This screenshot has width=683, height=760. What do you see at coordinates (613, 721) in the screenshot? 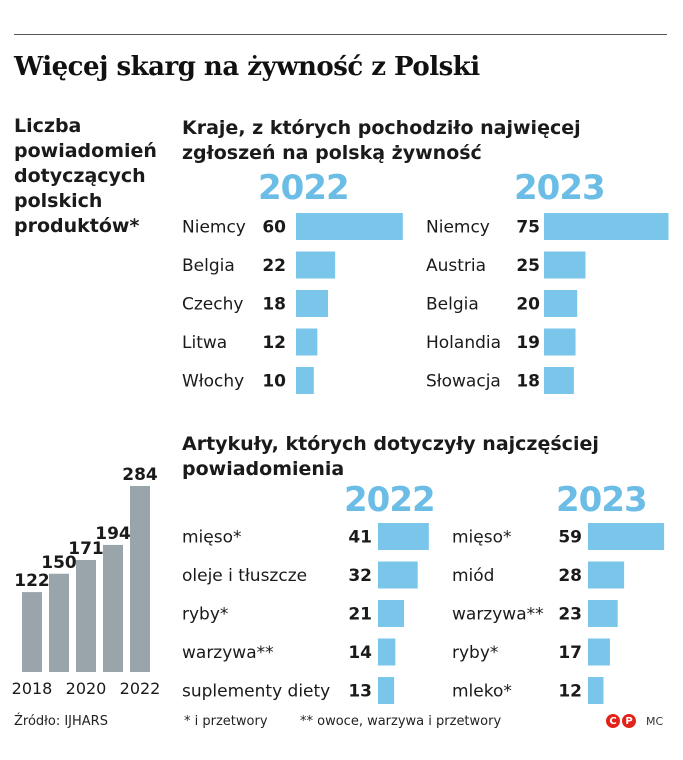
I see `logo-letter-c: C` at bounding box center [613, 721].